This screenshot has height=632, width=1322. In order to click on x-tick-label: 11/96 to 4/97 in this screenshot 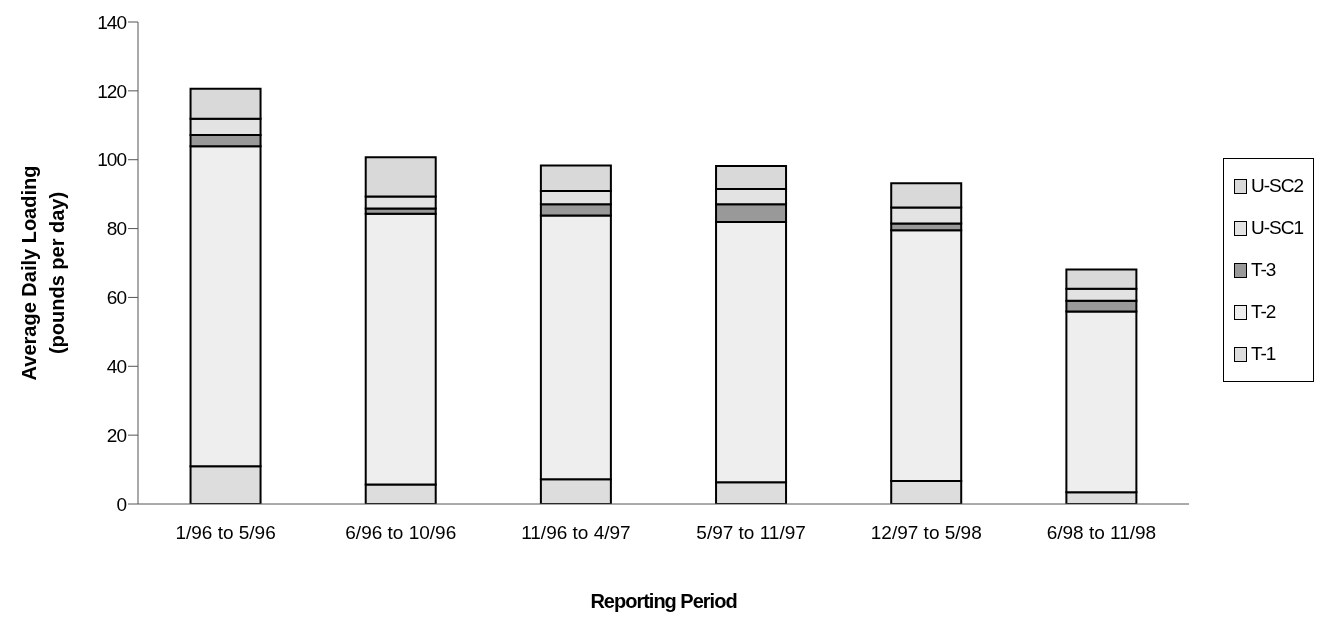, I will do `click(576, 533)`.